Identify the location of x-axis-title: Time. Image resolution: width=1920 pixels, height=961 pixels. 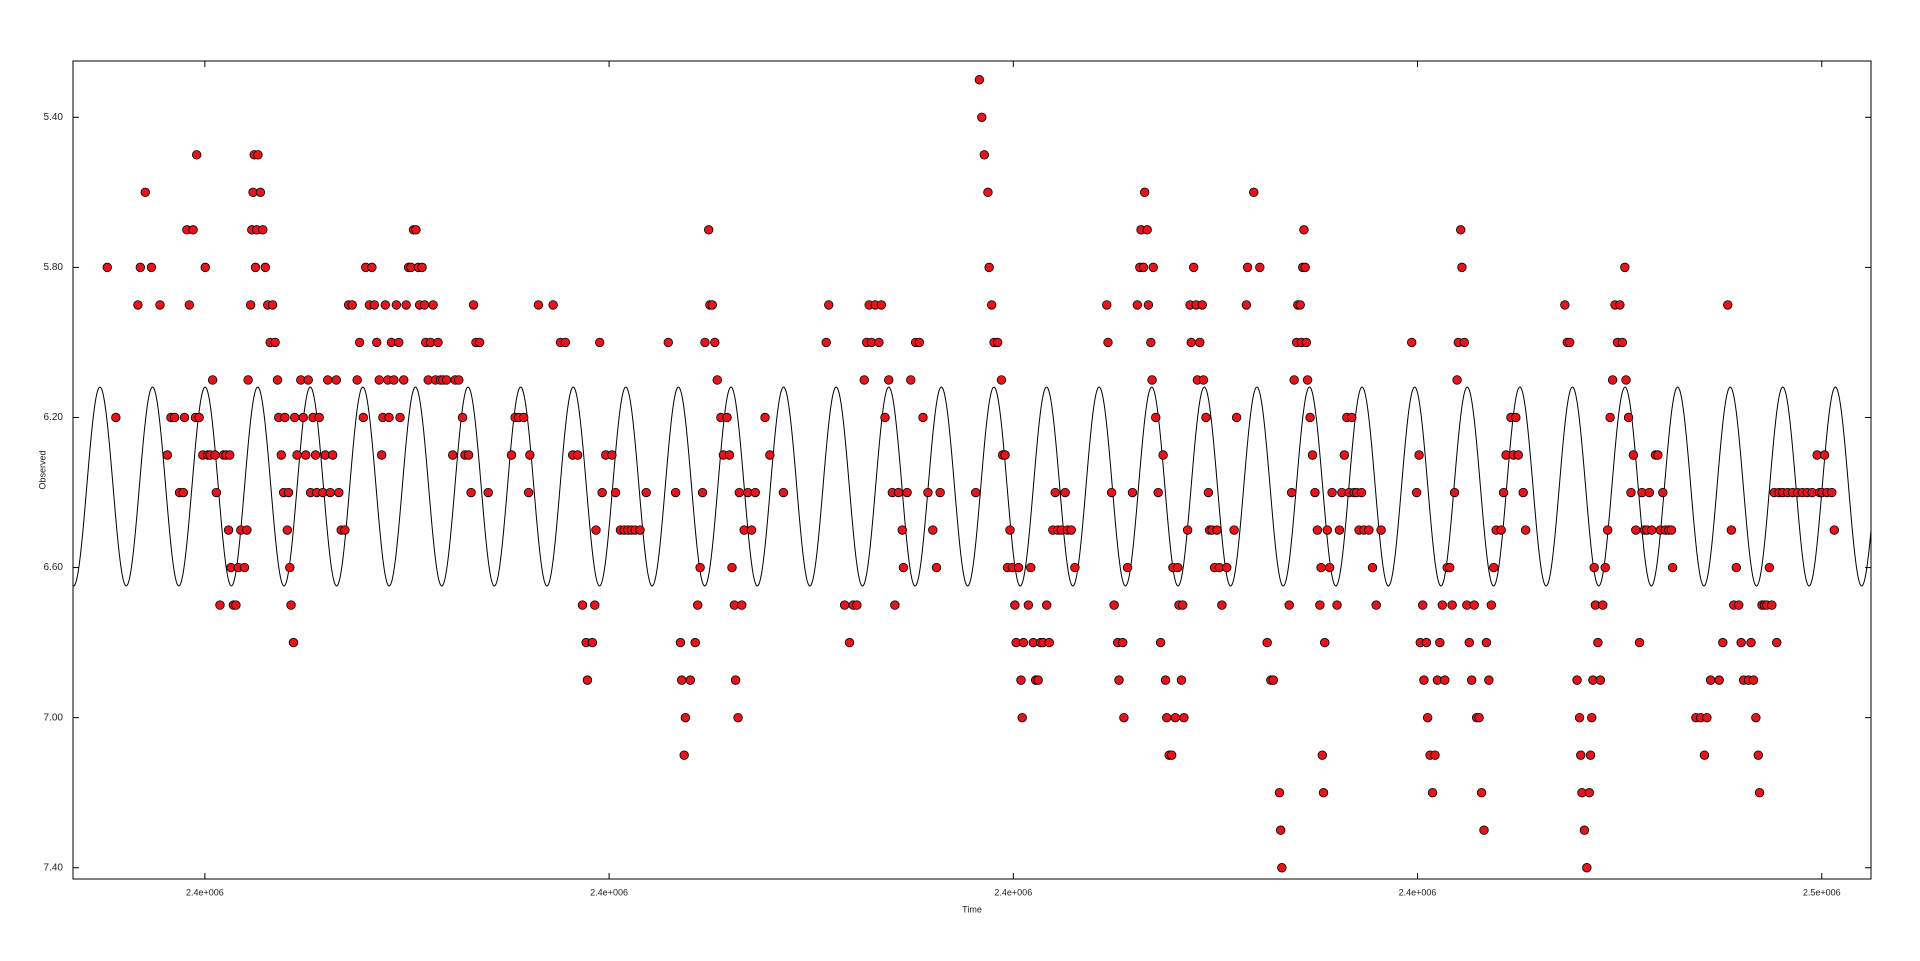
(972, 909).